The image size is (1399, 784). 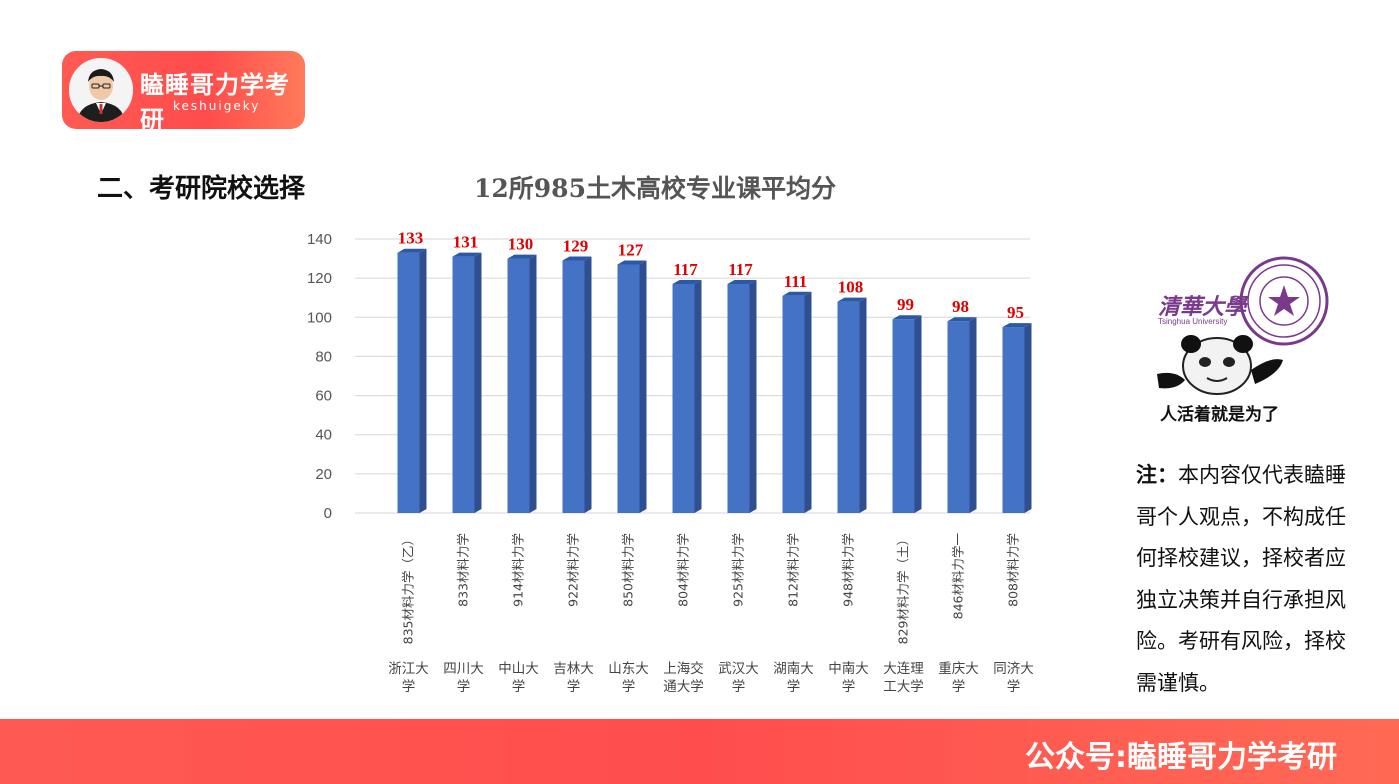 What do you see at coordinates (903, 687) in the screenshot?
I see `x-tick-label-school: 工大学` at bounding box center [903, 687].